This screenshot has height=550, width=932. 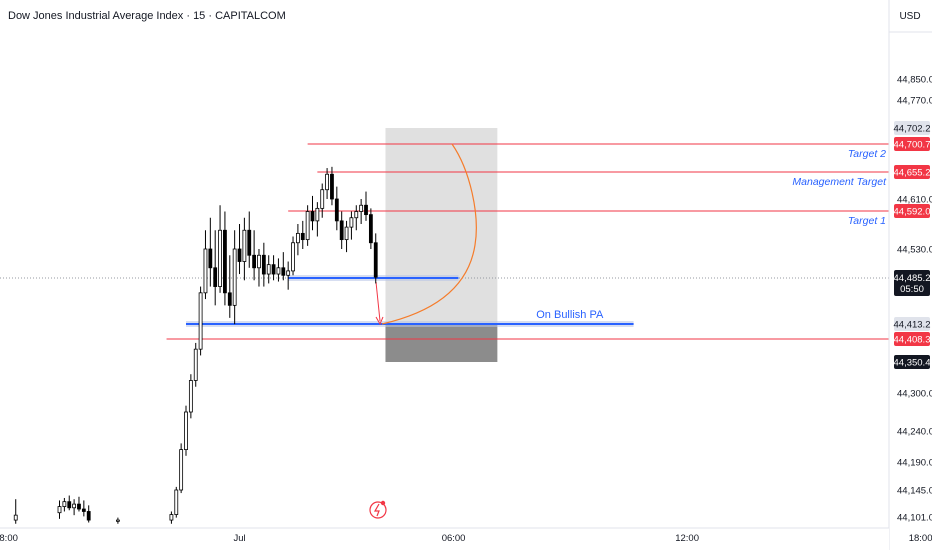 What do you see at coordinates (912, 278) in the screenshot?
I see `current-price-label: 44,485.2` at bounding box center [912, 278].